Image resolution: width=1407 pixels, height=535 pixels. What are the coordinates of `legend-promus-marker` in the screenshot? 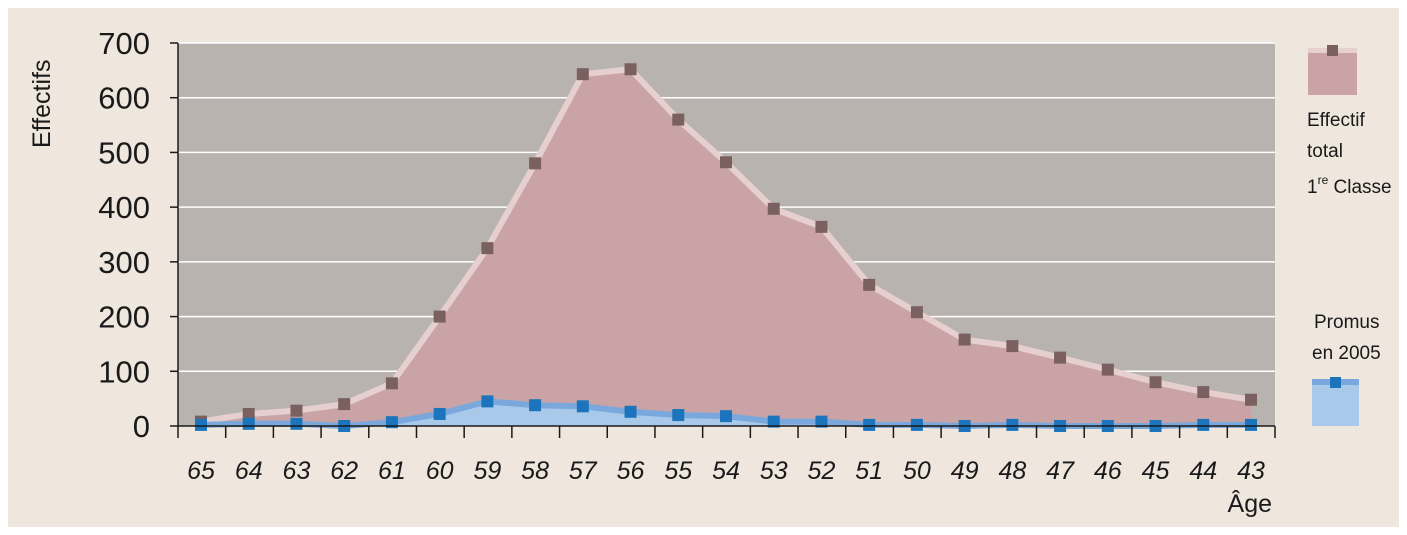 It's located at (1335, 382).